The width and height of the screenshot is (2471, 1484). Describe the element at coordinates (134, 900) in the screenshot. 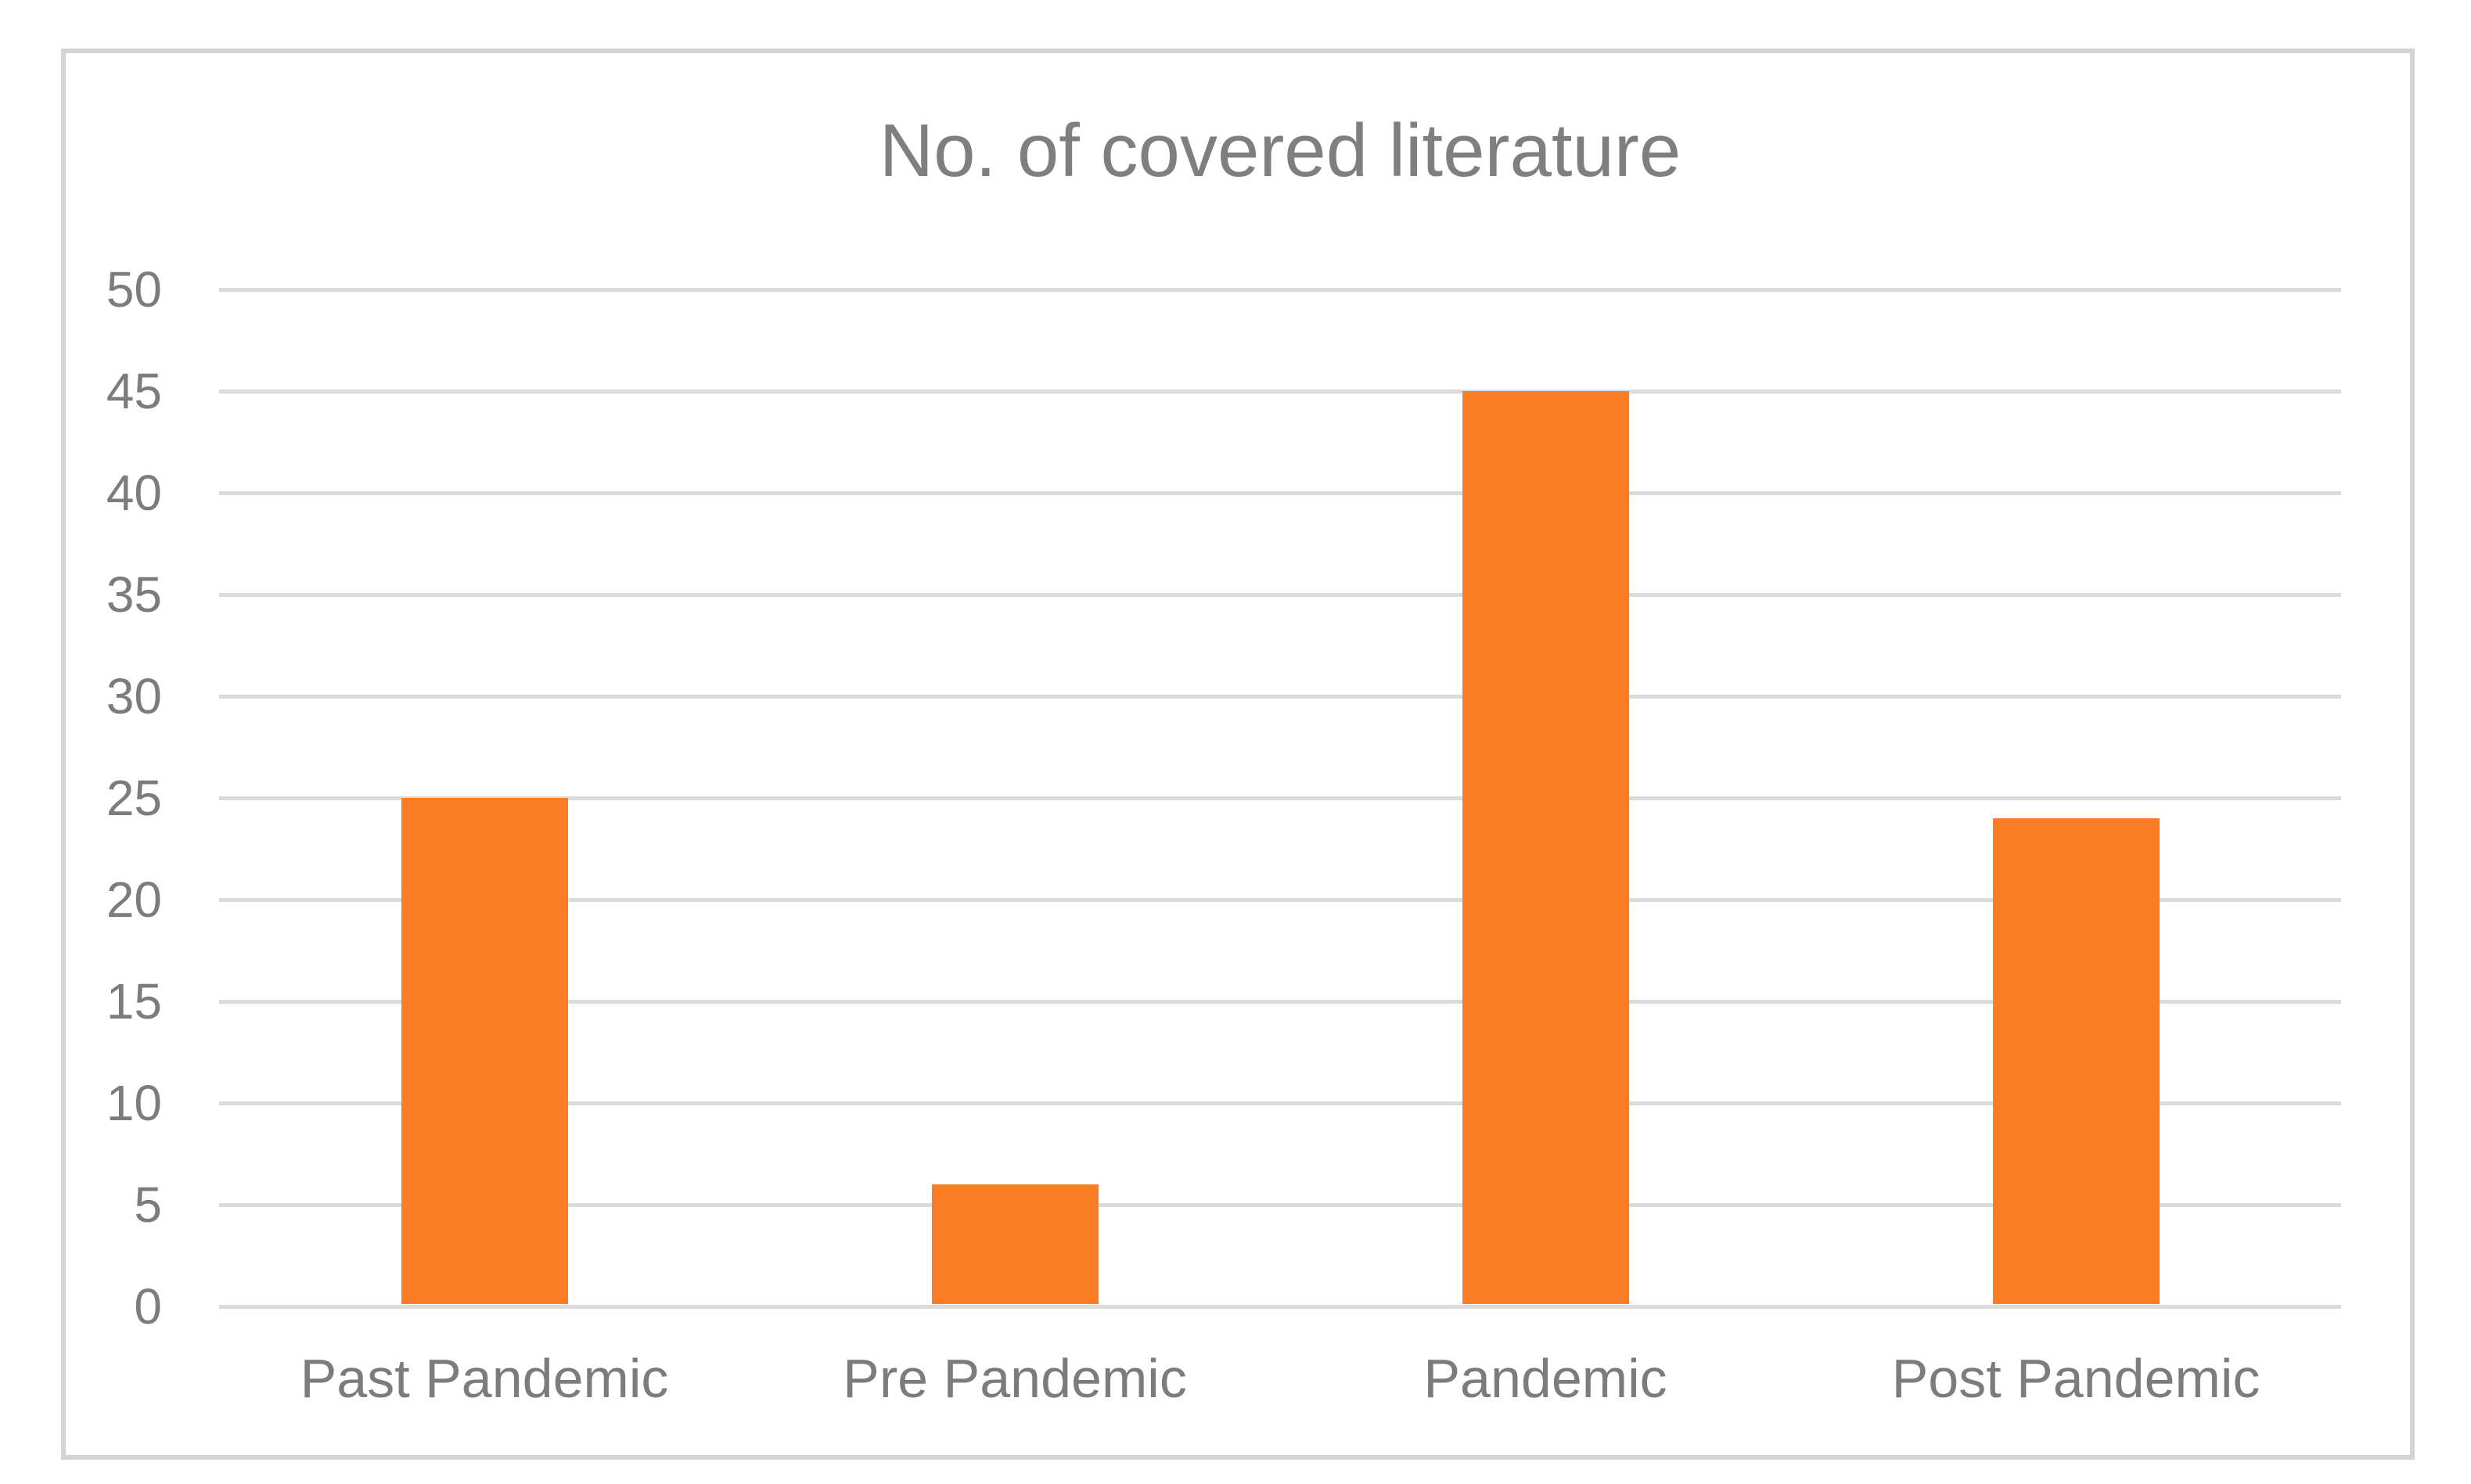

I see `y-tick-label-20: 20` at that location.